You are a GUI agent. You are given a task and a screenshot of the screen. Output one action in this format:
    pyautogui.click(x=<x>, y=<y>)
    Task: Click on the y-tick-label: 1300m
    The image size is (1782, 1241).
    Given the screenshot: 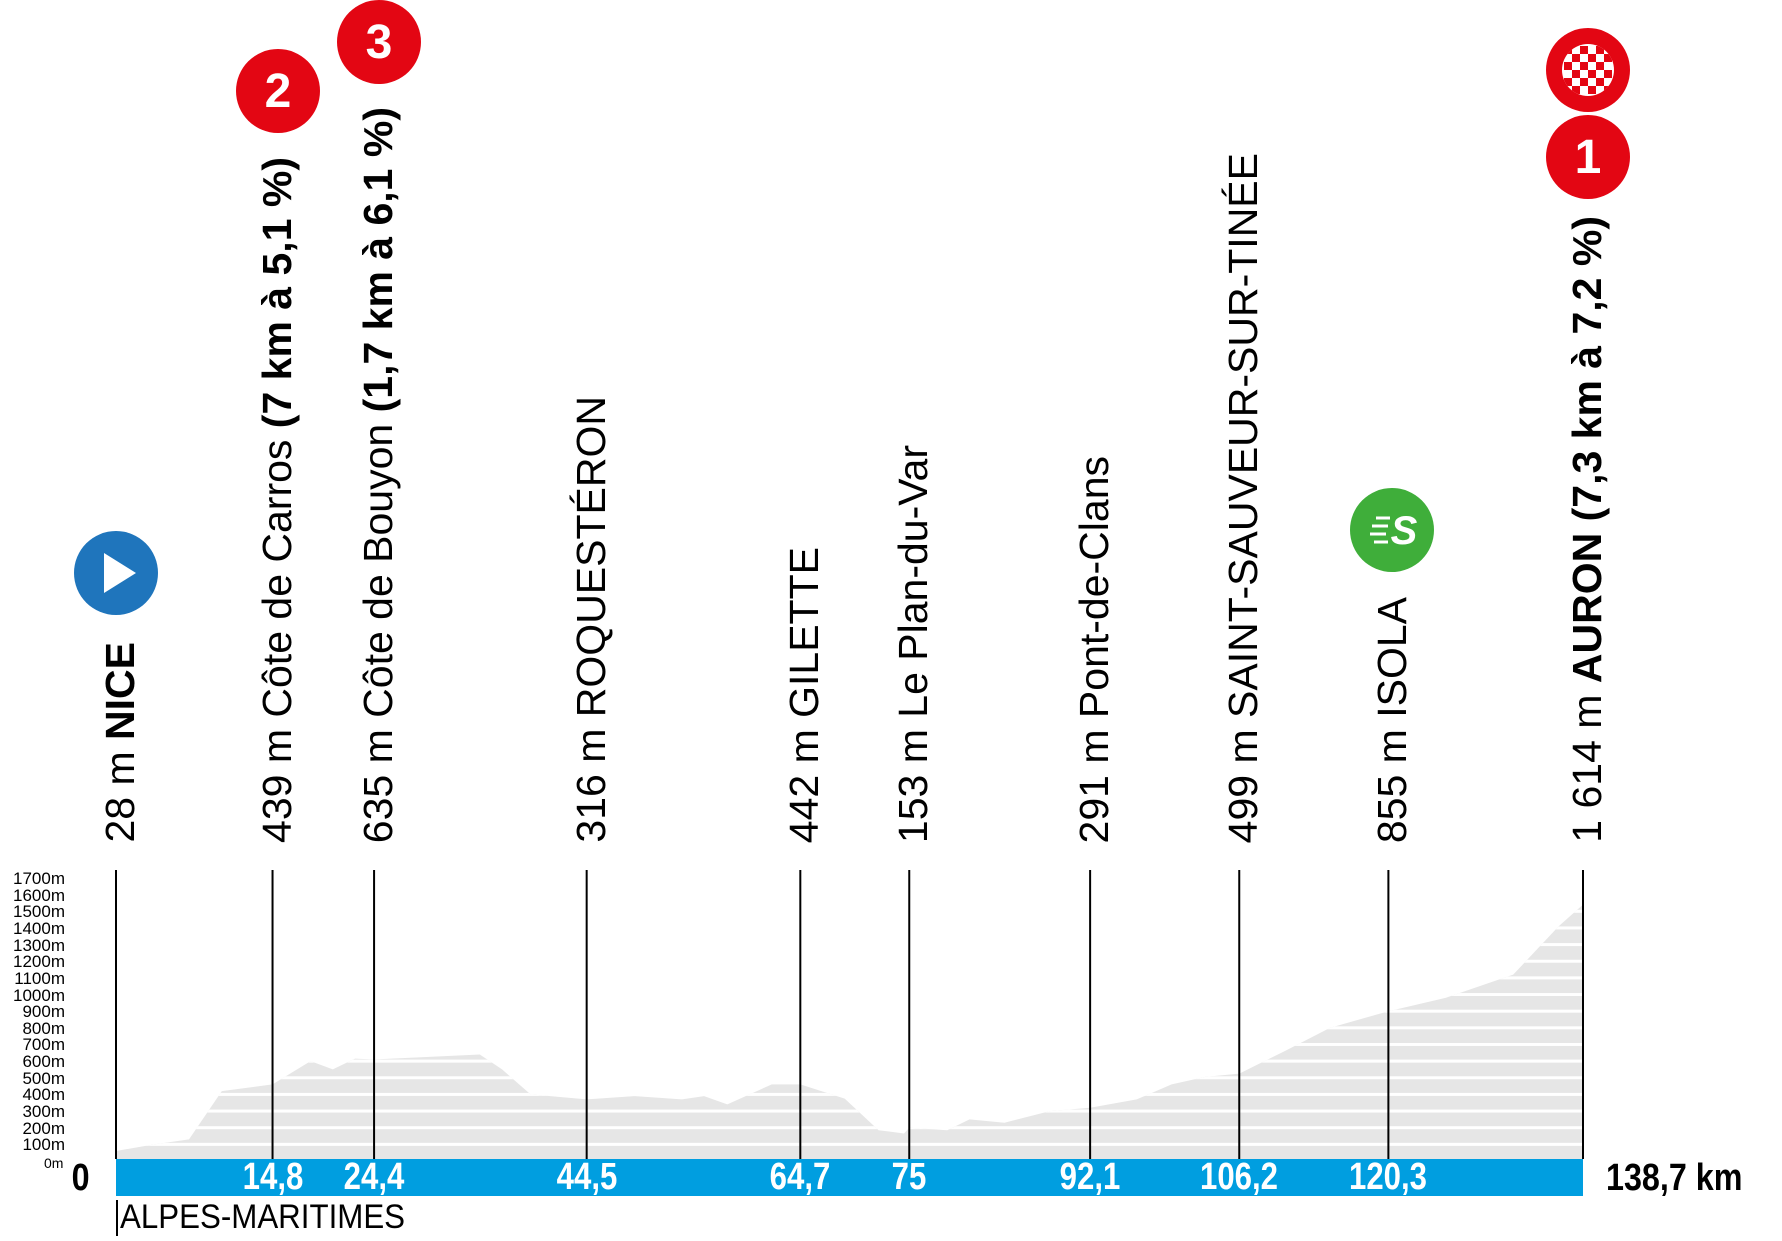 What is the action you would take?
    pyautogui.click(x=39, y=945)
    